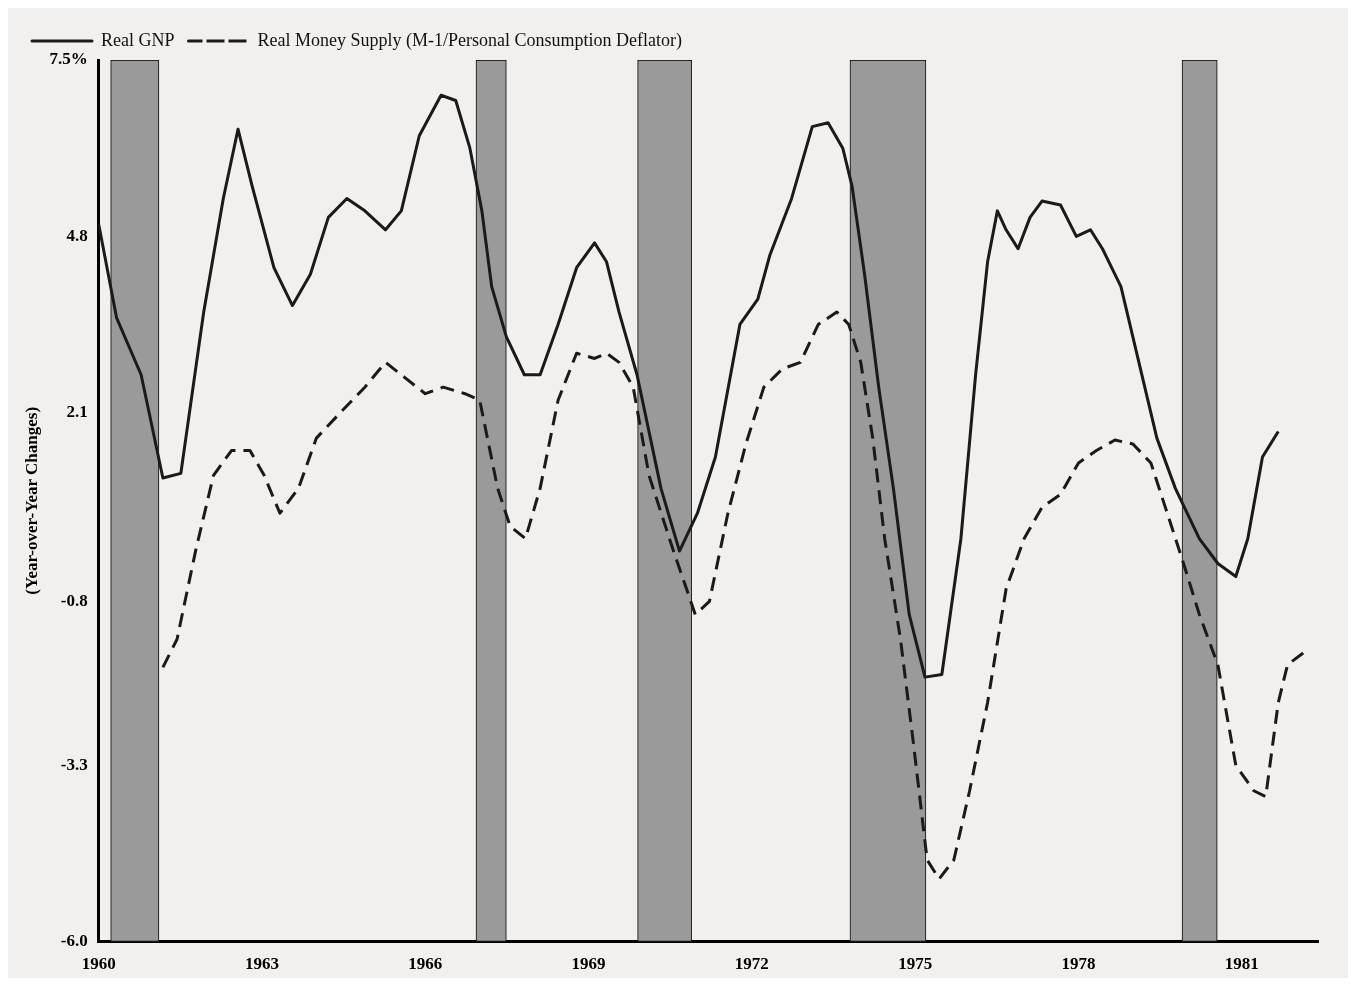 The width and height of the screenshot is (1371, 1008). What do you see at coordinates (751, 964) in the screenshot?
I see `x-tick-label: 1972` at bounding box center [751, 964].